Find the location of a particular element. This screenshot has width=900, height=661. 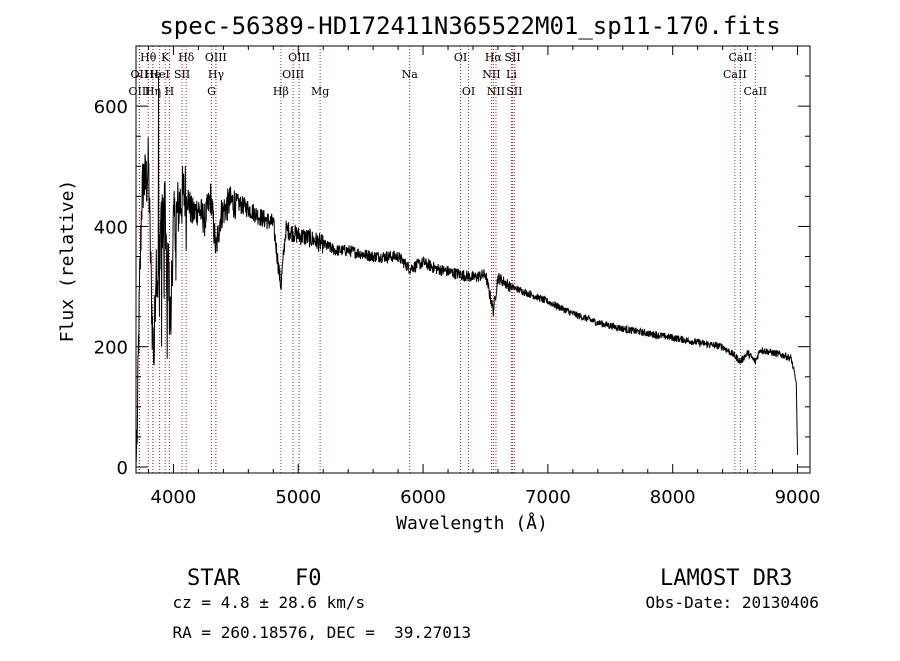

y-tick-label: 600 is located at coordinates (111, 107).